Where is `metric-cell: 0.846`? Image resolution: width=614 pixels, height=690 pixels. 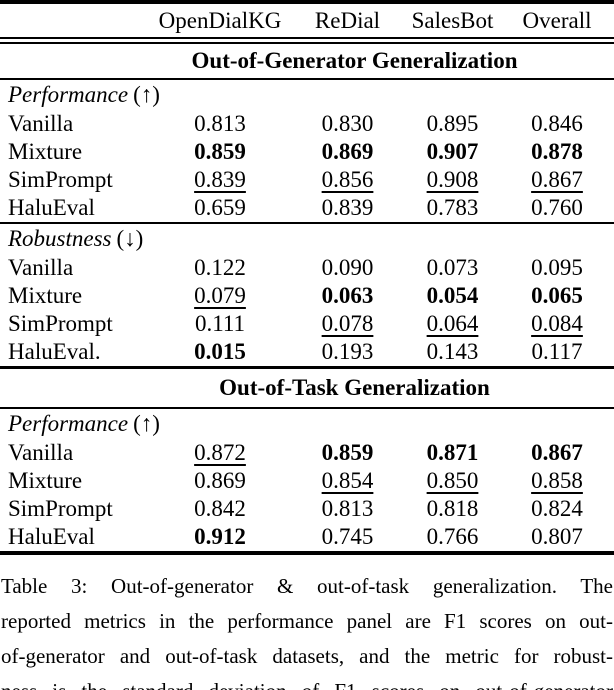
metric-cell: 0.846 is located at coordinates (557, 123).